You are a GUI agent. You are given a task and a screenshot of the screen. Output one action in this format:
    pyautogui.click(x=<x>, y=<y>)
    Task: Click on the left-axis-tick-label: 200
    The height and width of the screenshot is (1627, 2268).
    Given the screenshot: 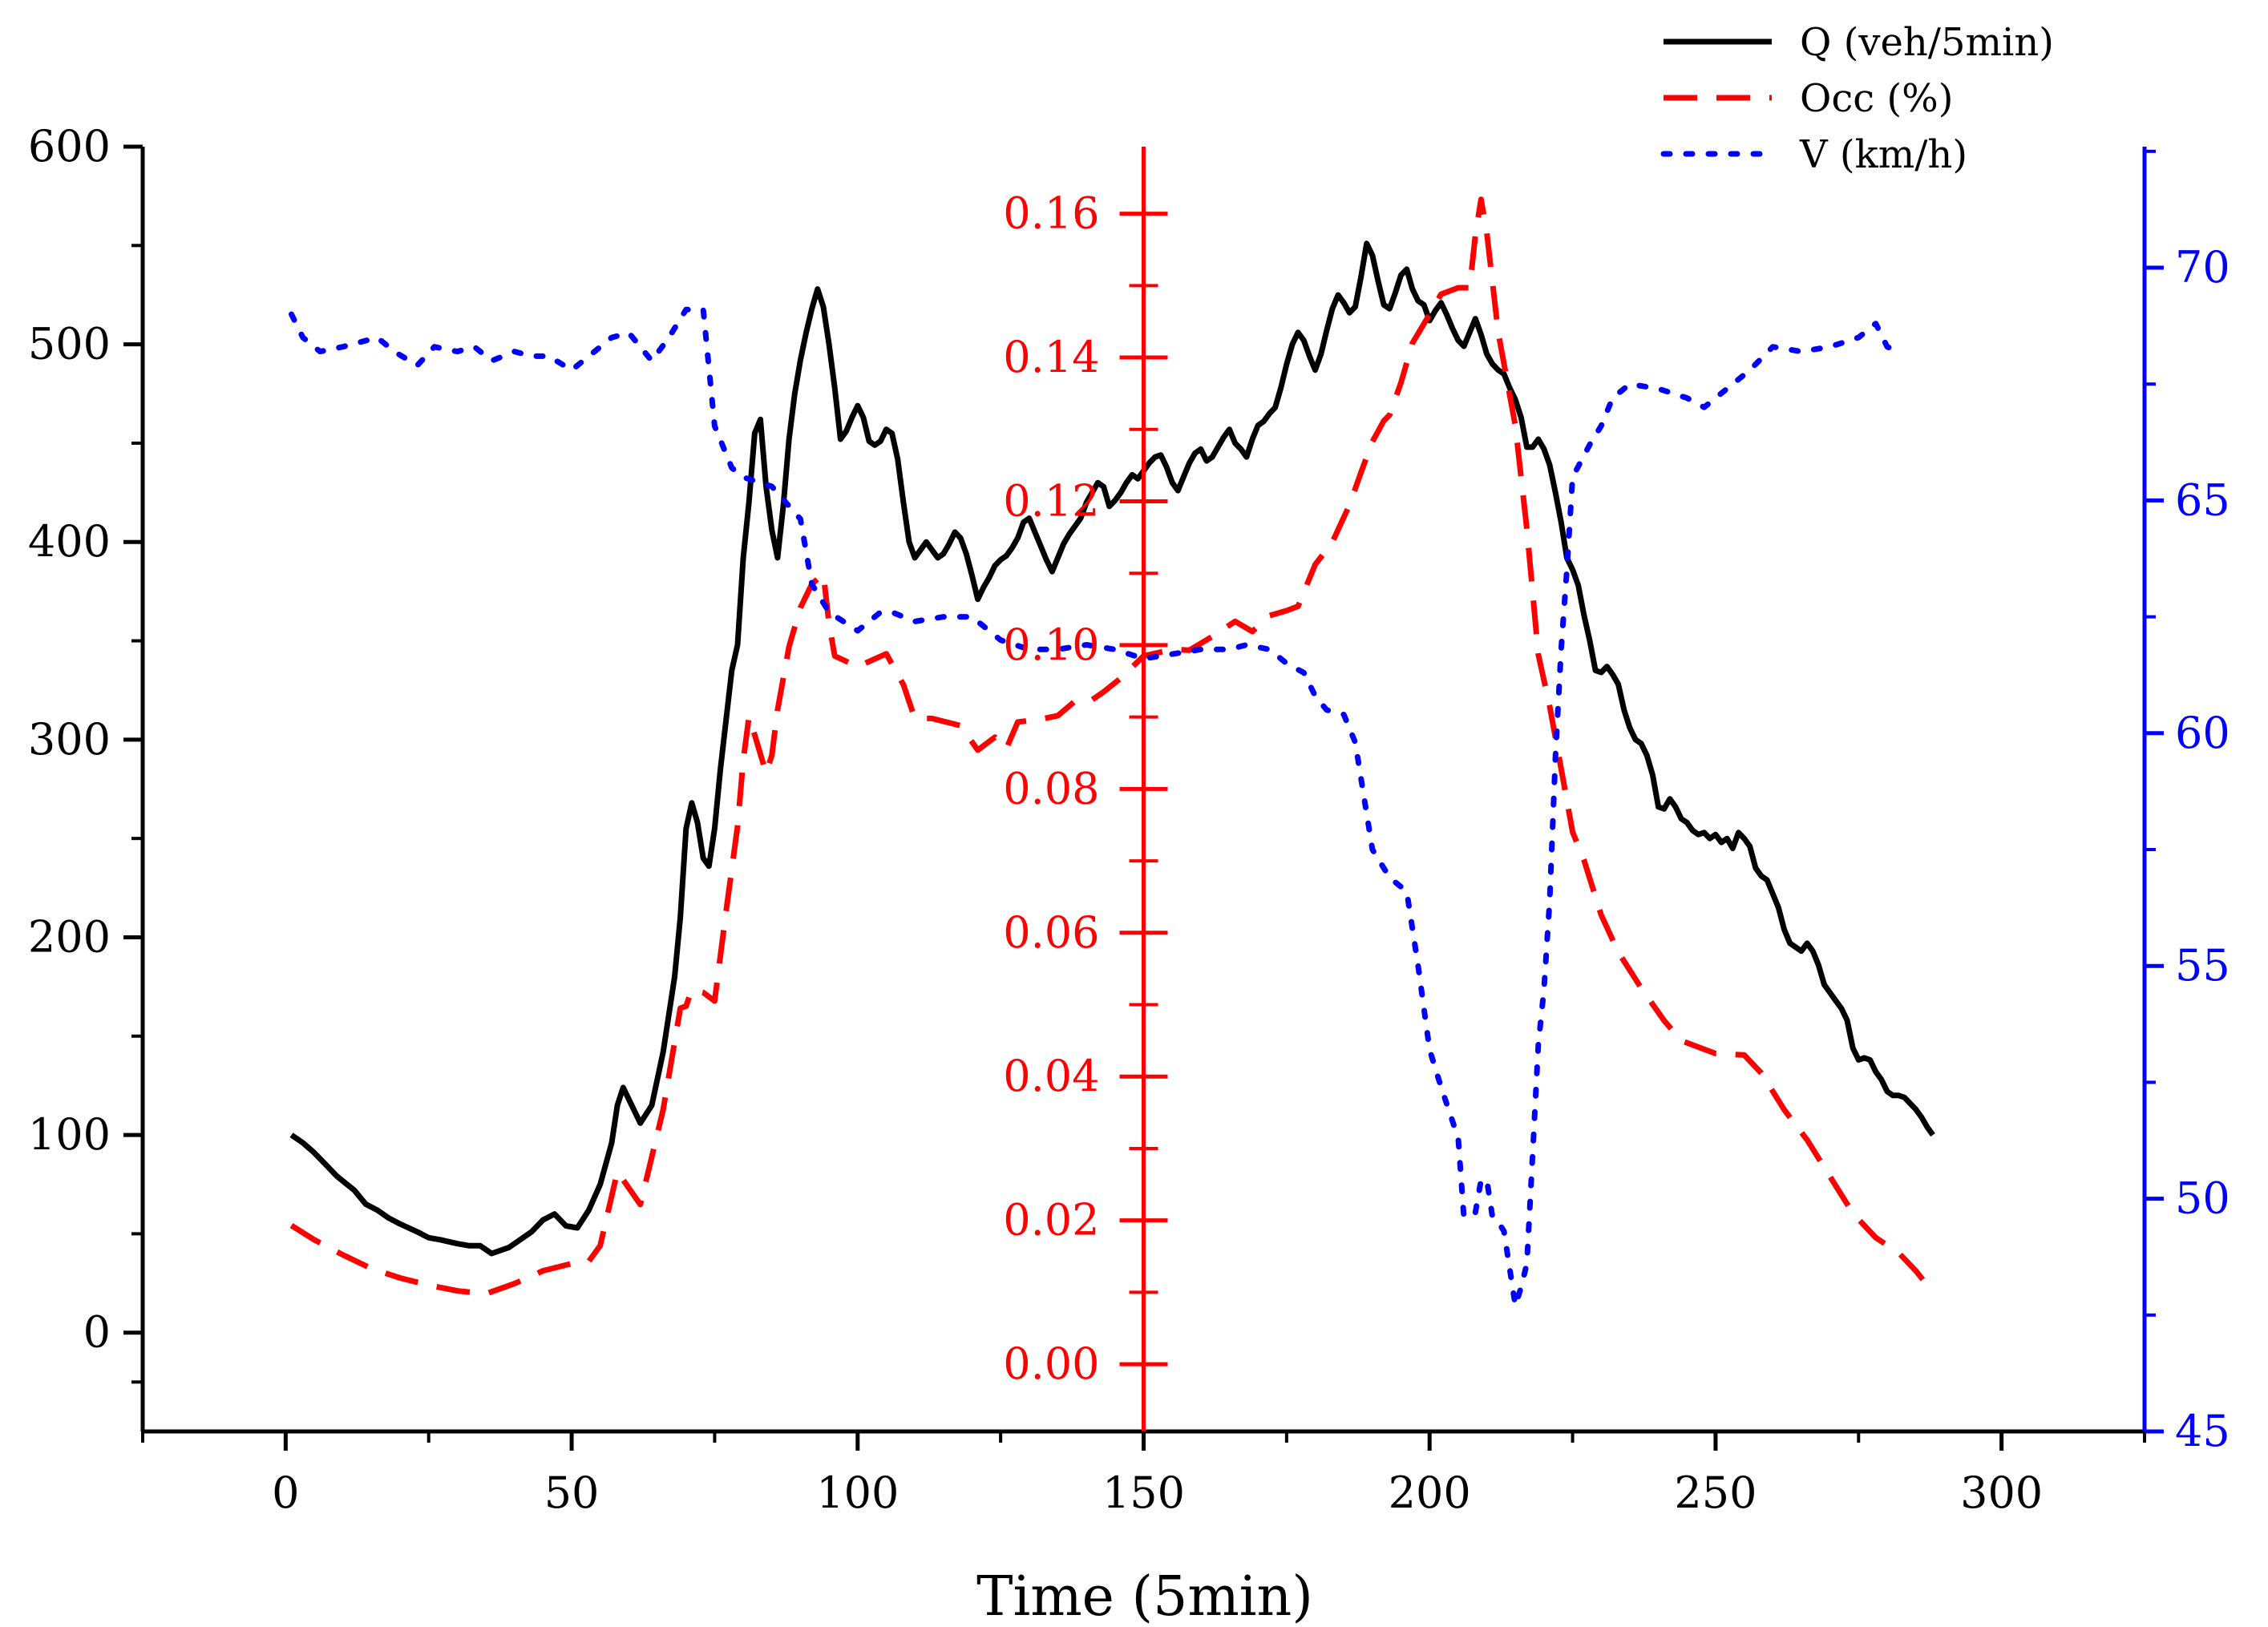 What is the action you would take?
    pyautogui.click(x=69, y=936)
    